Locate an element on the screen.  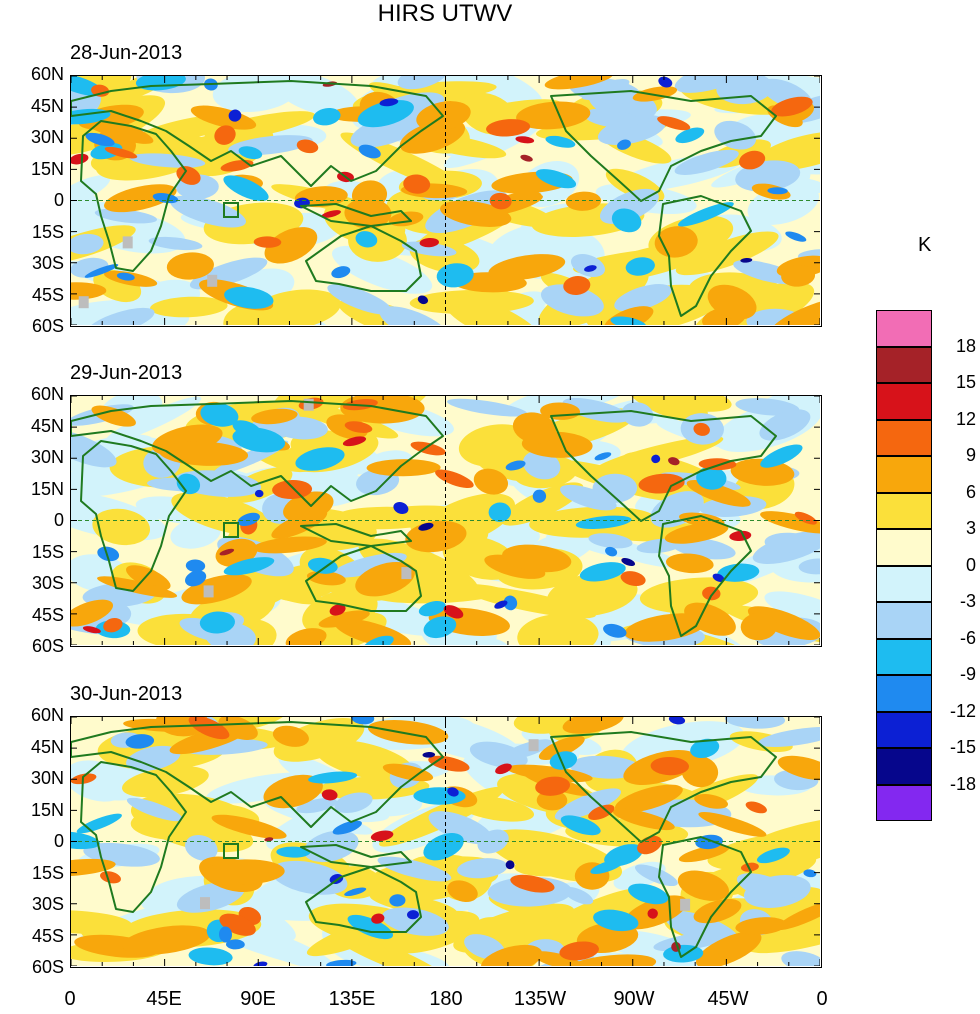
lat-label: 60N is located at coordinates (47, 74).